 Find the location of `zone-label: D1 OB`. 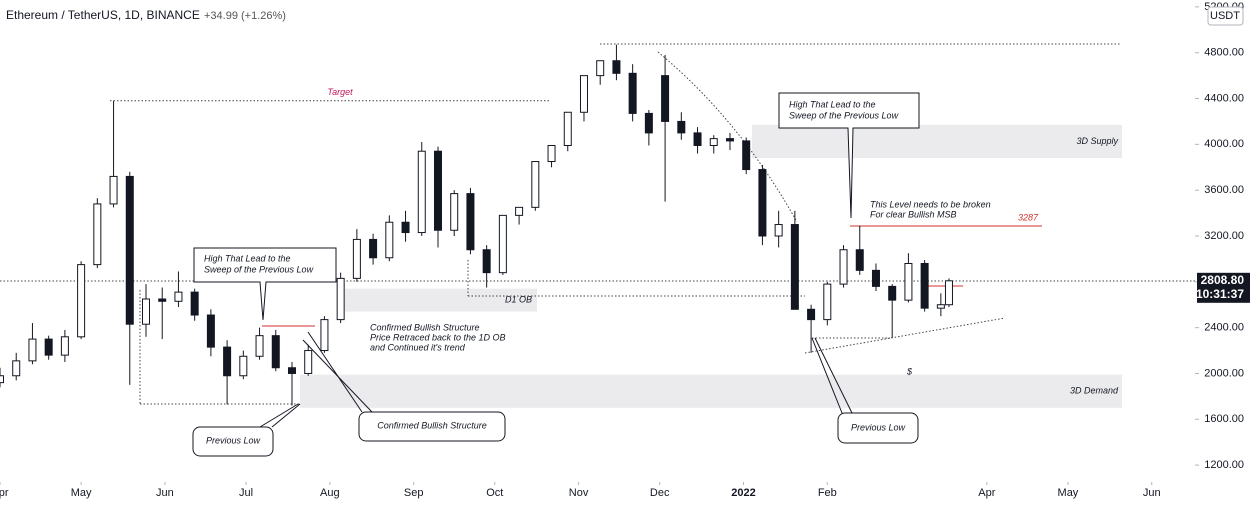

zone-label: D1 OB is located at coordinates (518, 300).